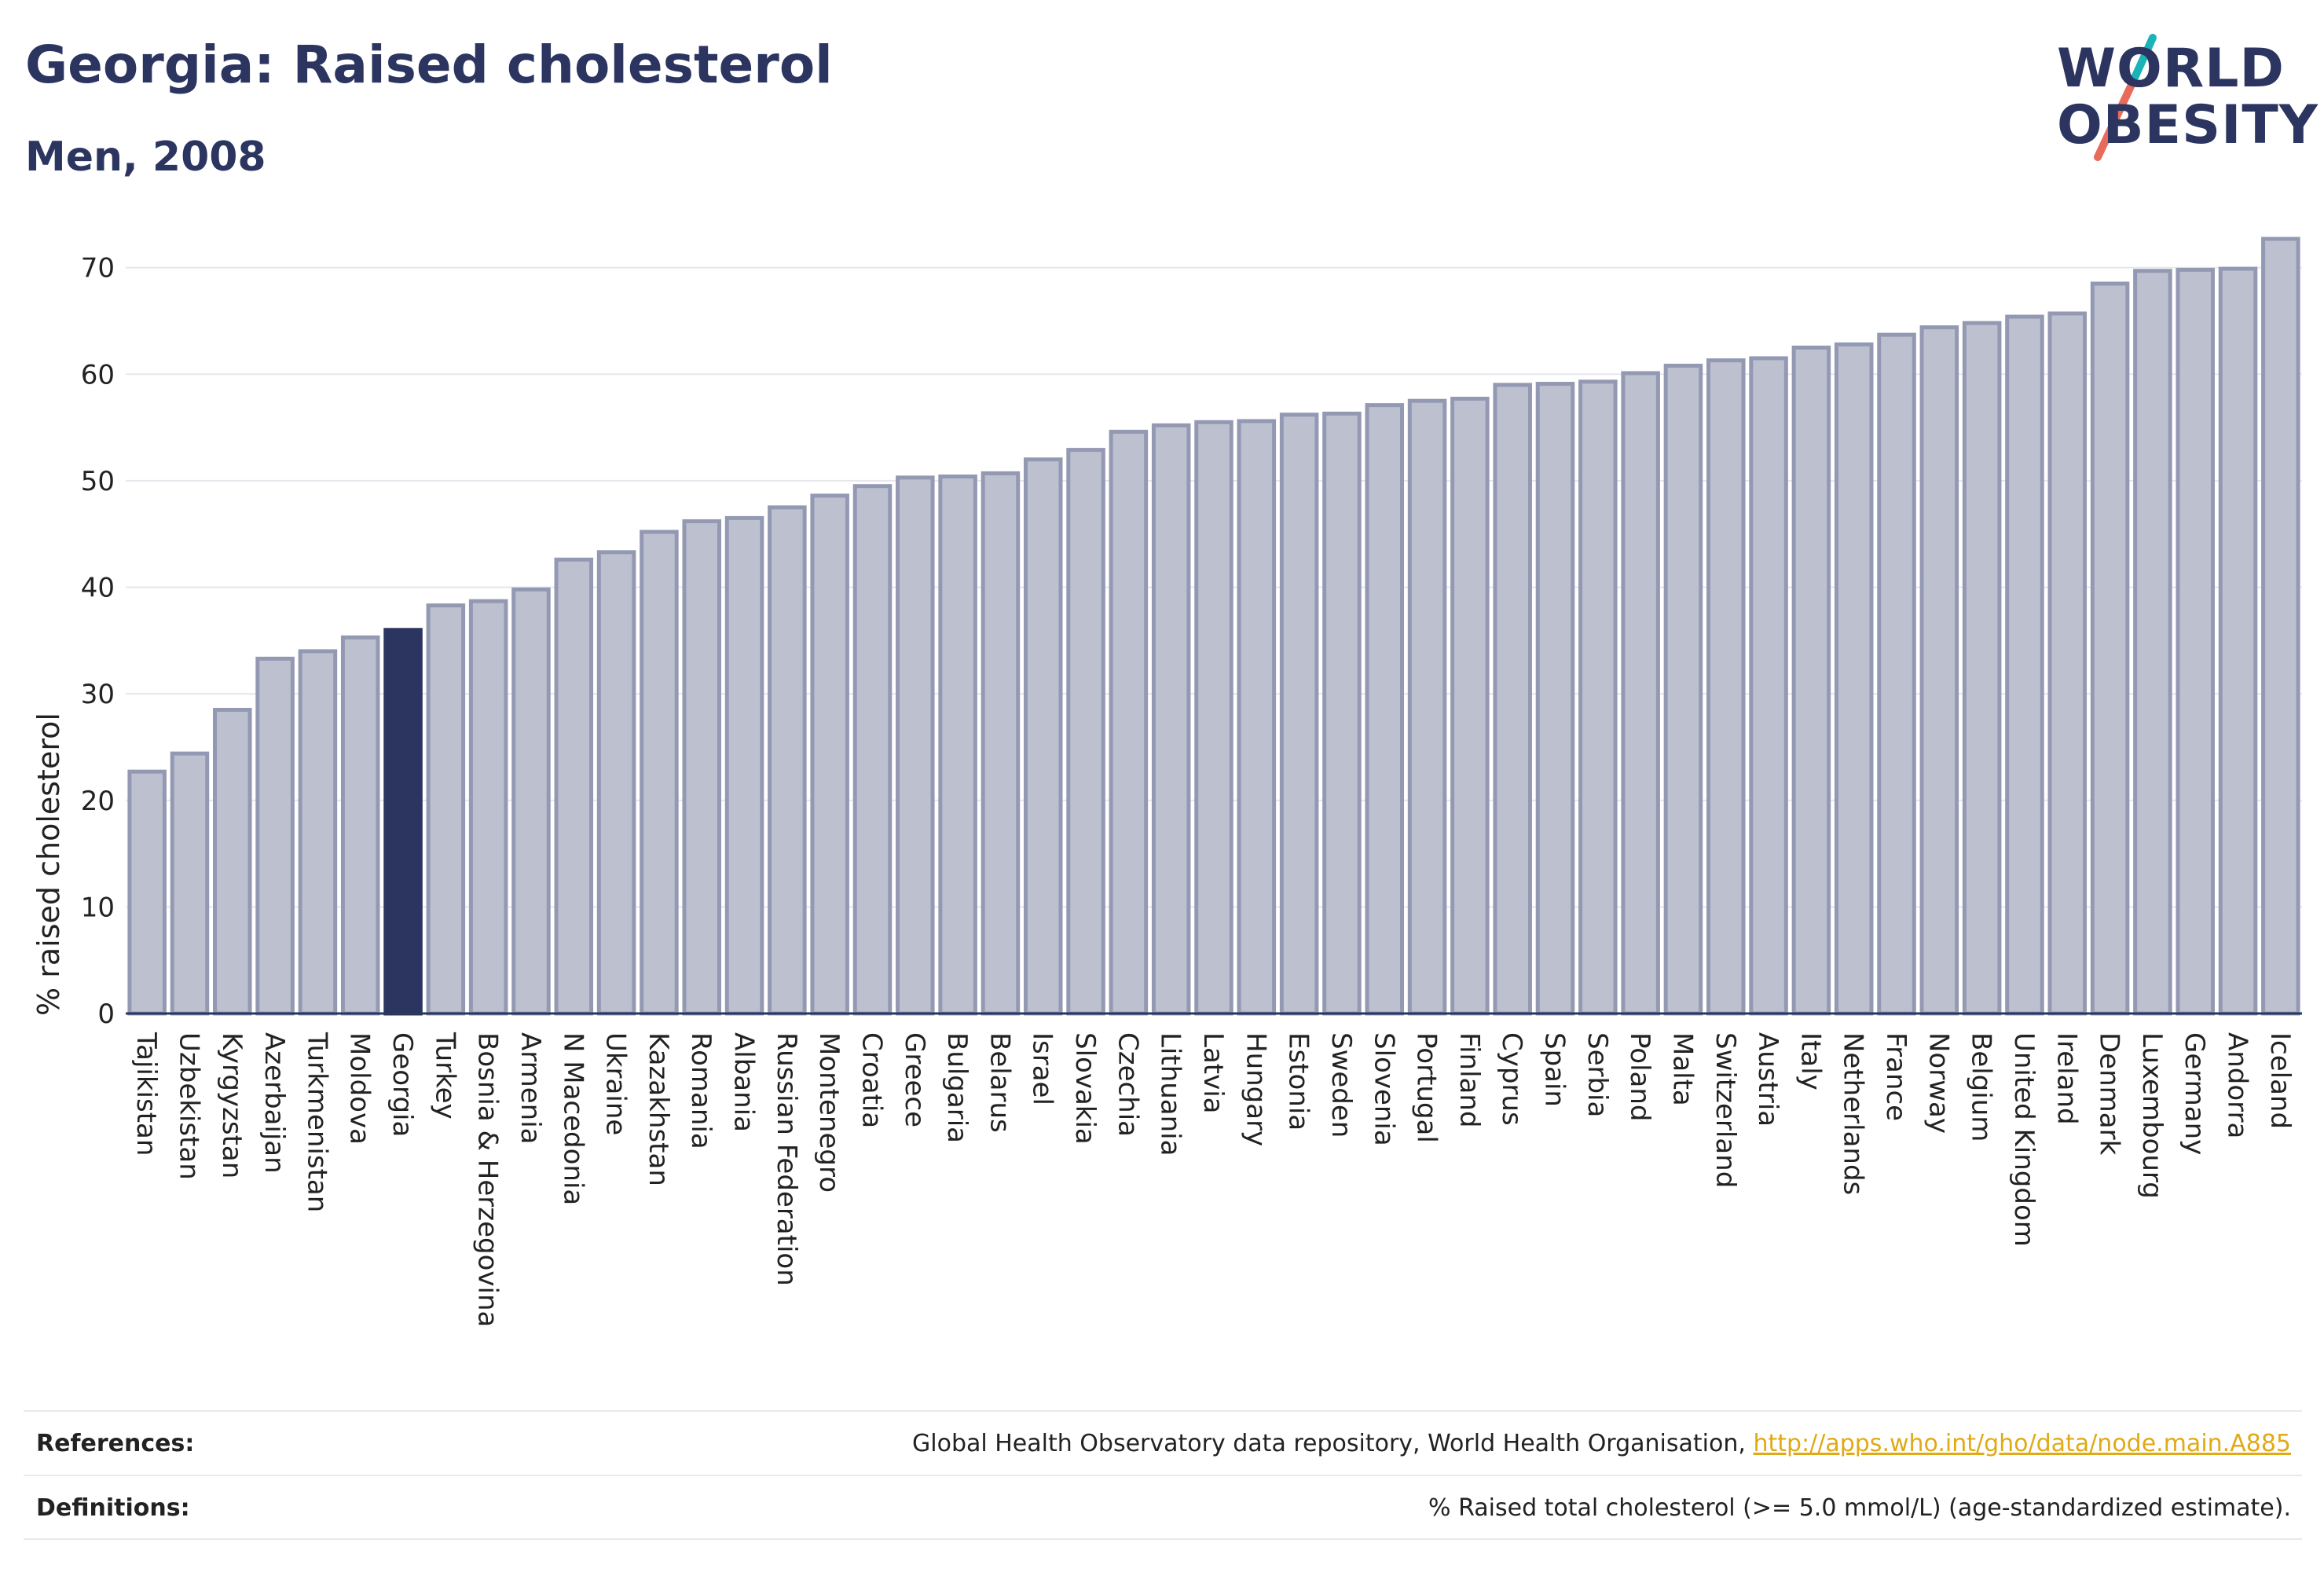 The image size is (2324, 1576). What do you see at coordinates (787, 760) in the screenshot?
I see `bar-russian-federation` at bounding box center [787, 760].